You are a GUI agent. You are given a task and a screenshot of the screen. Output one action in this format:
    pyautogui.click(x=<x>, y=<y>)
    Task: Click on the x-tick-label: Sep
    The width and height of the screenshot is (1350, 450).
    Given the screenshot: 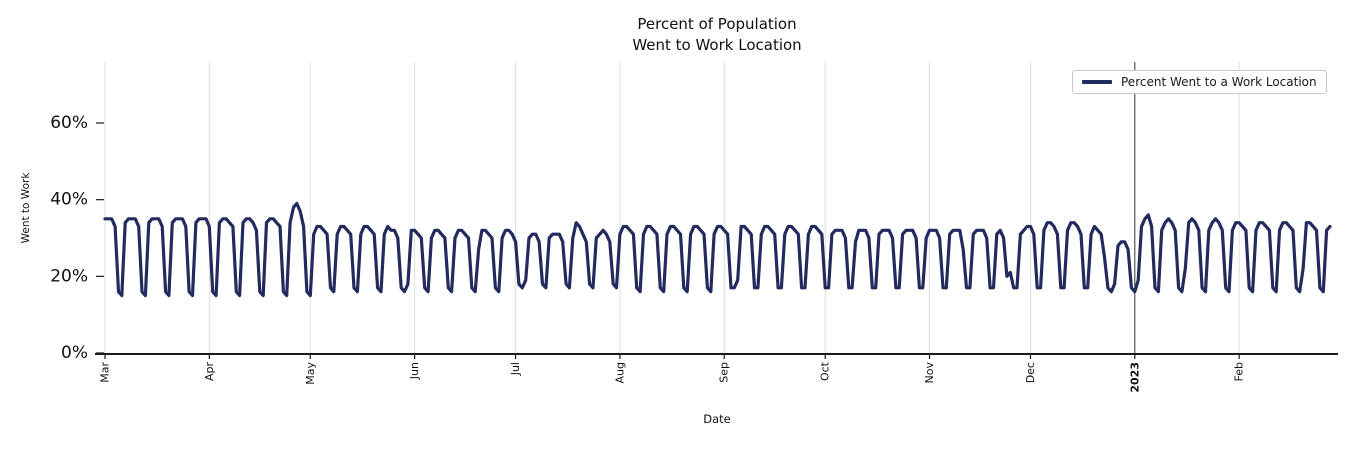 What is the action you would take?
    pyautogui.click(x=724, y=372)
    